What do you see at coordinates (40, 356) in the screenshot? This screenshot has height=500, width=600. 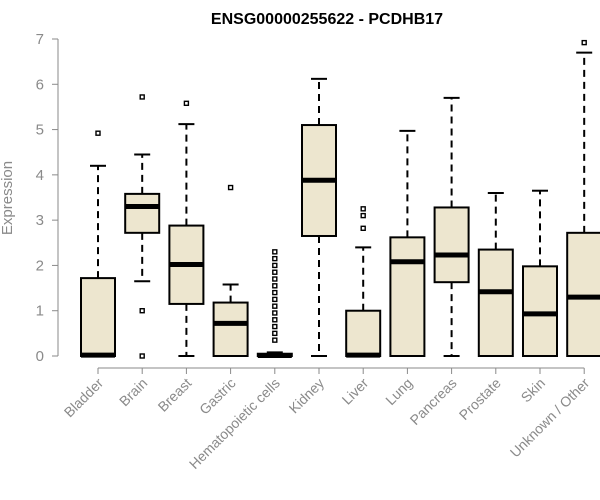 I see `y-tick-label: 0` at bounding box center [40, 356].